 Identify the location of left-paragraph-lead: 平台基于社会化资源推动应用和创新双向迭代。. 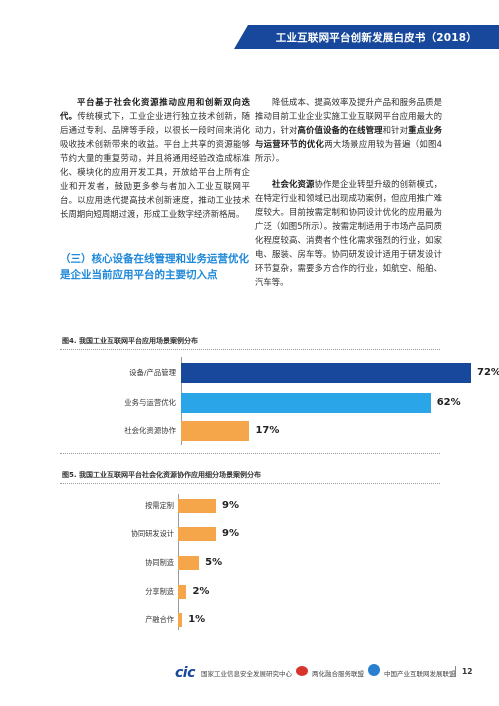
(155, 109).